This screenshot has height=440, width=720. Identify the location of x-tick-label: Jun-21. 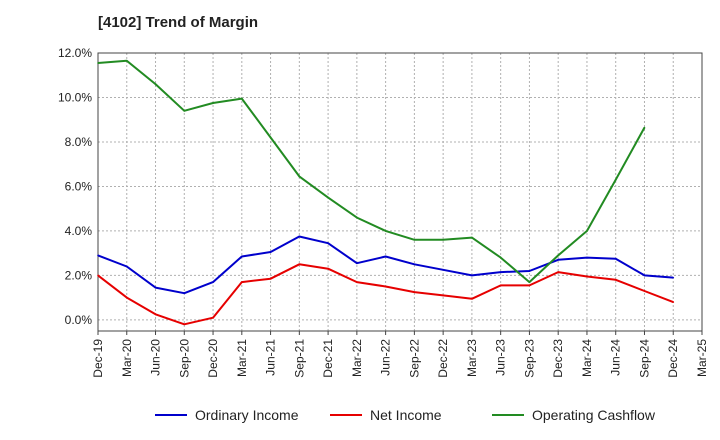
(271, 357).